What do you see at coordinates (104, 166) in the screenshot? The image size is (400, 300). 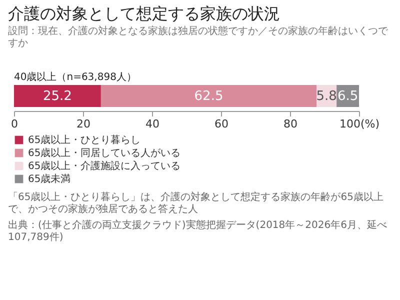 I see `legend-label: 65歳以上・介護施設に入っている` at bounding box center [104, 166].